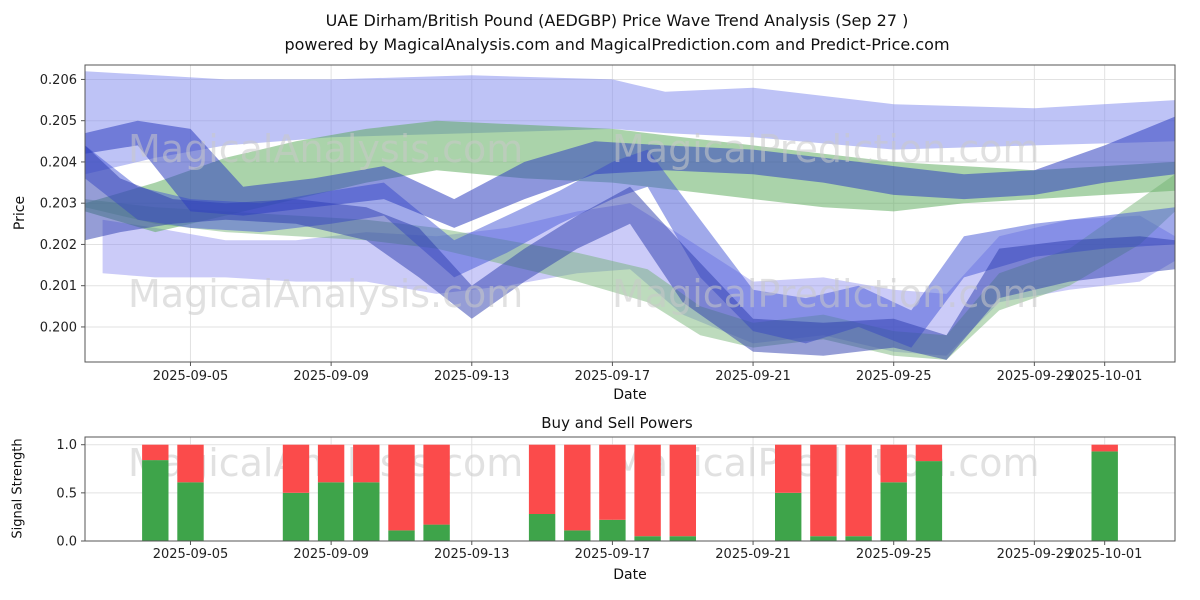 The image size is (1200, 600). Describe the element at coordinates (58, 162) in the screenshot. I see `svg-text: 0.204` at that location.